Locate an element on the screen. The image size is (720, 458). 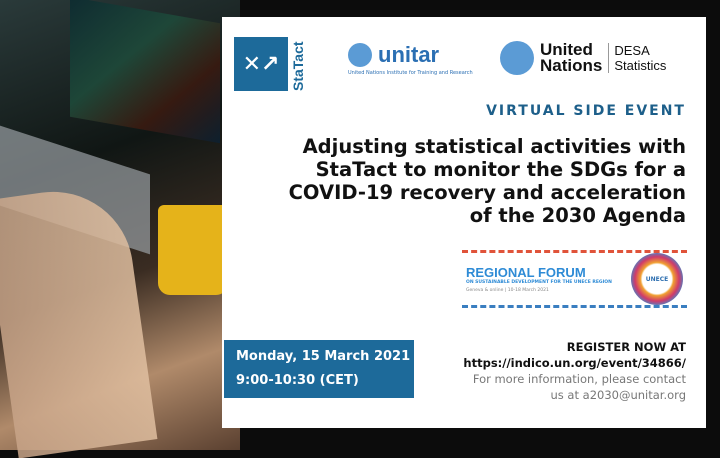
event-time: 9:00-10:30 (CET) is located at coordinates (297, 380).